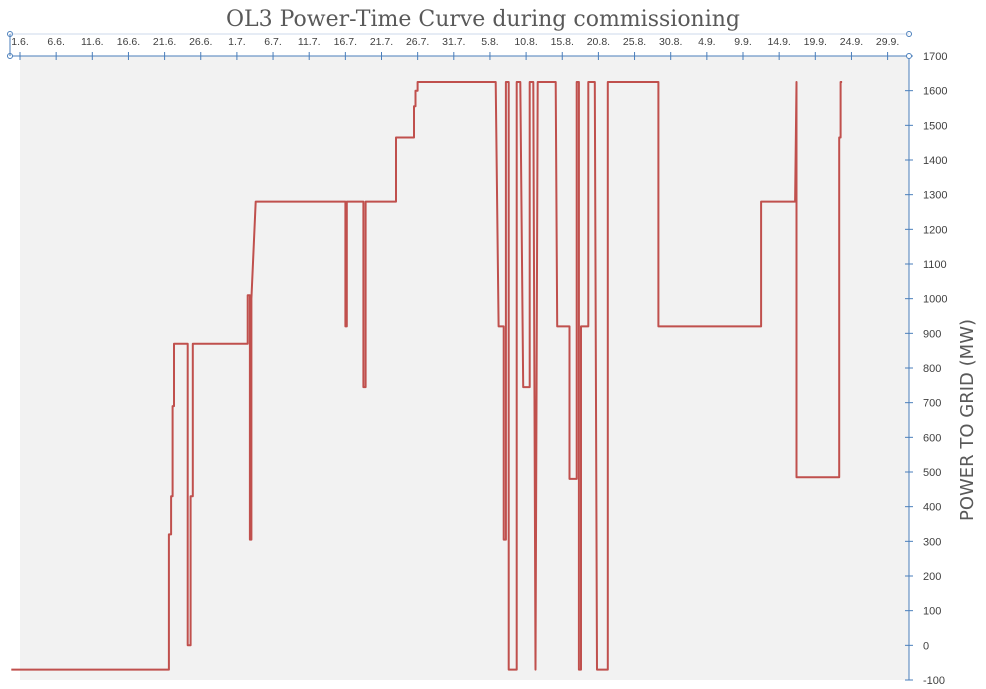 The image size is (986, 689). What do you see at coordinates (634, 42) in the screenshot?
I see `x-tick-label: 25.8.` at bounding box center [634, 42].